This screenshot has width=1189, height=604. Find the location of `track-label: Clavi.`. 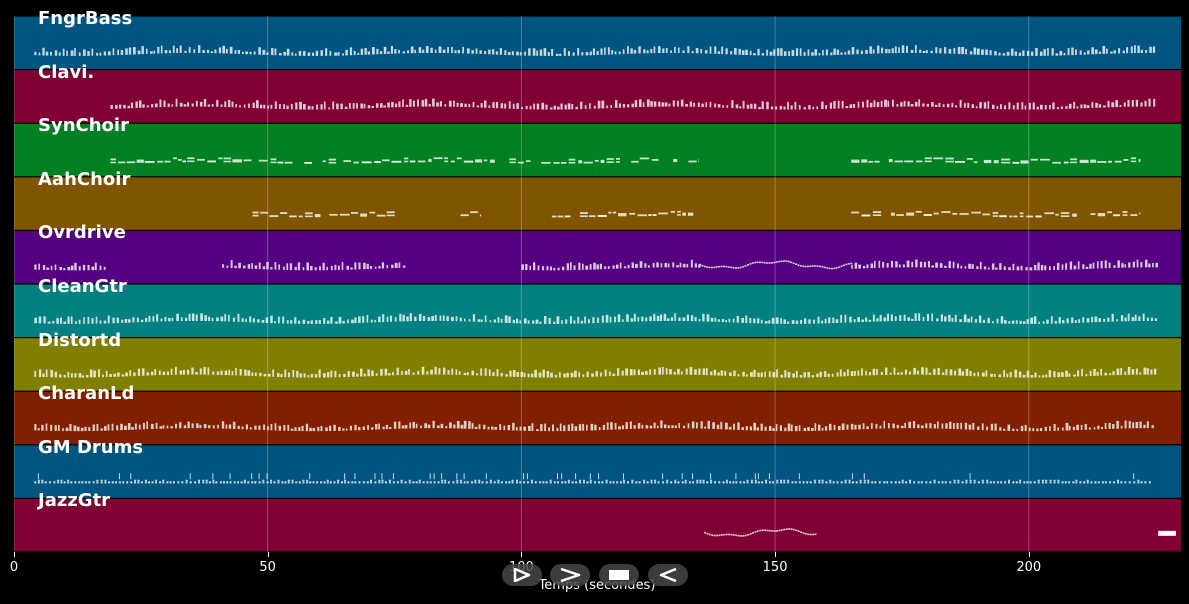

track-label: Clavi. is located at coordinates (66, 72).